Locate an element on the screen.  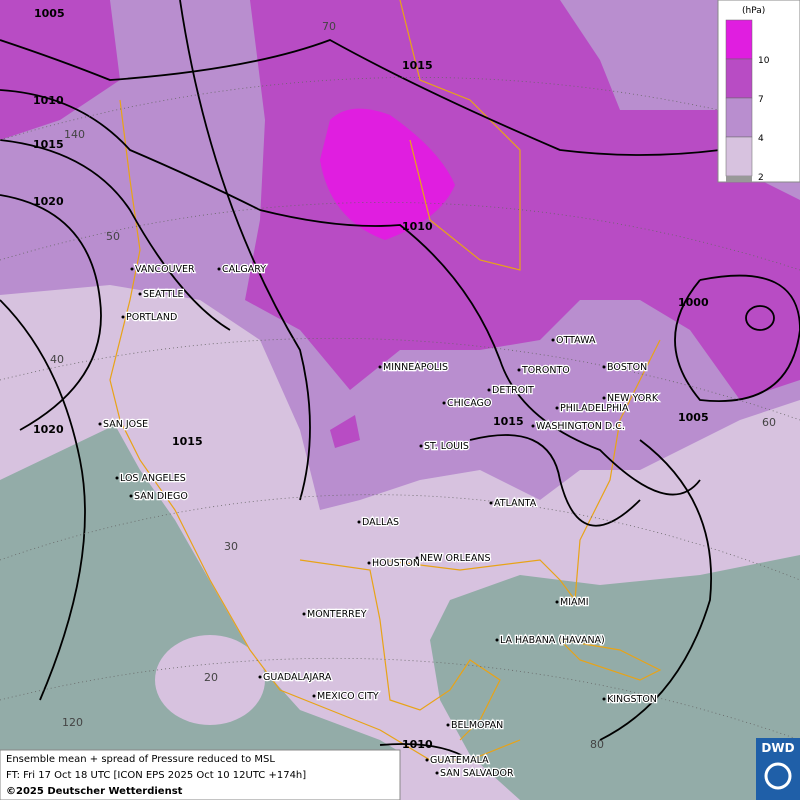
city-label: ST. LOUIS is located at coordinates (446, 446).